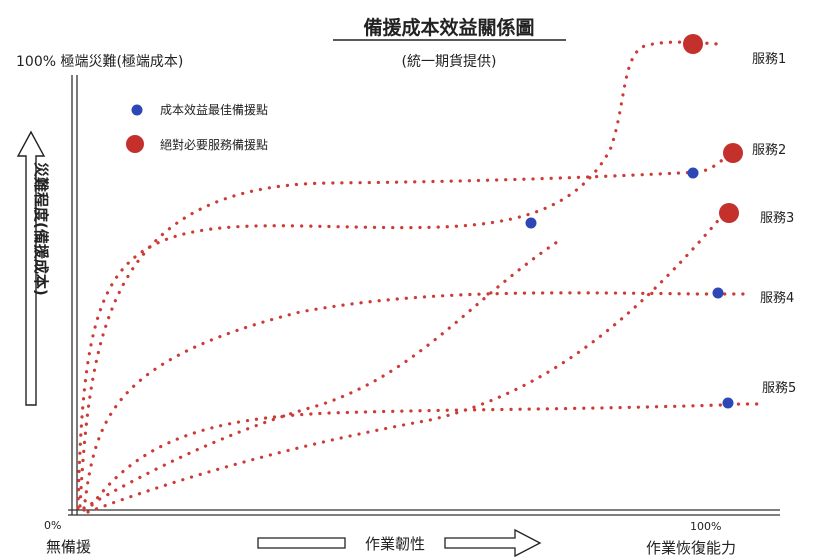 This screenshot has height=559, width=818. I want to click on service-3-essential-point, so click(729, 213).